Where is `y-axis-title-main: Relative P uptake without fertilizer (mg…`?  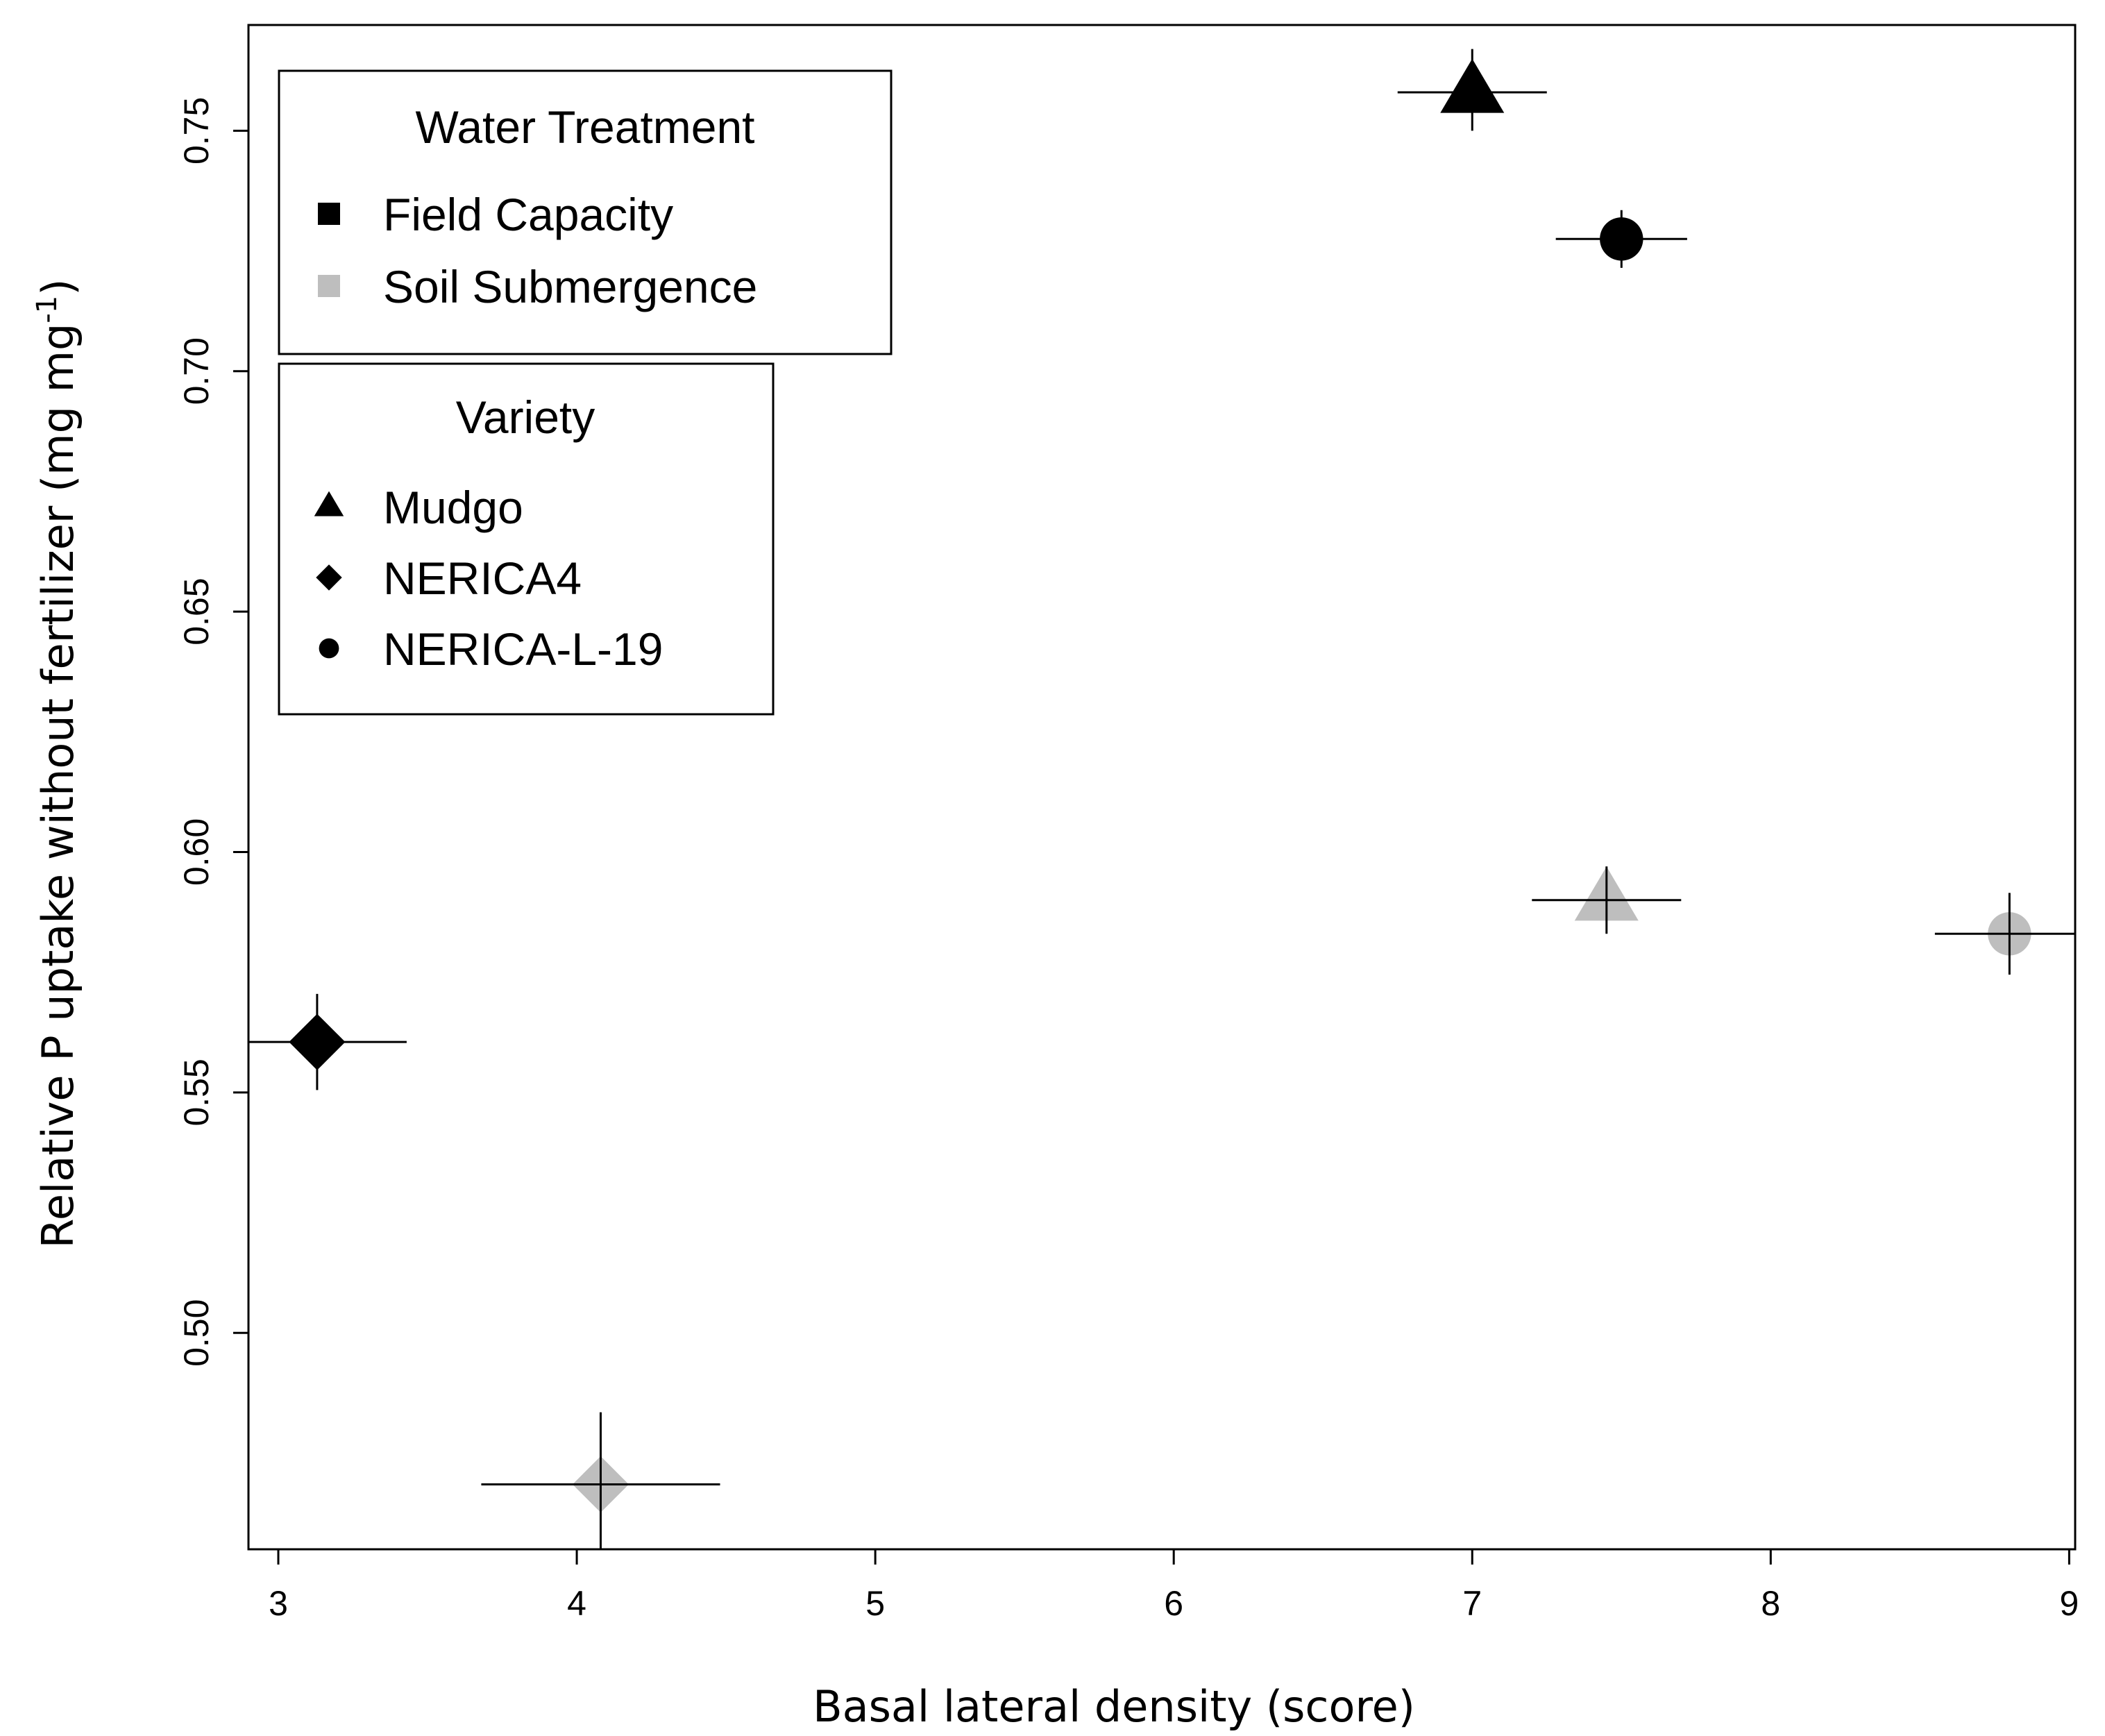 y-axis-title-main: Relative P uptake without fertilizer (mg… is located at coordinates (58, 786).